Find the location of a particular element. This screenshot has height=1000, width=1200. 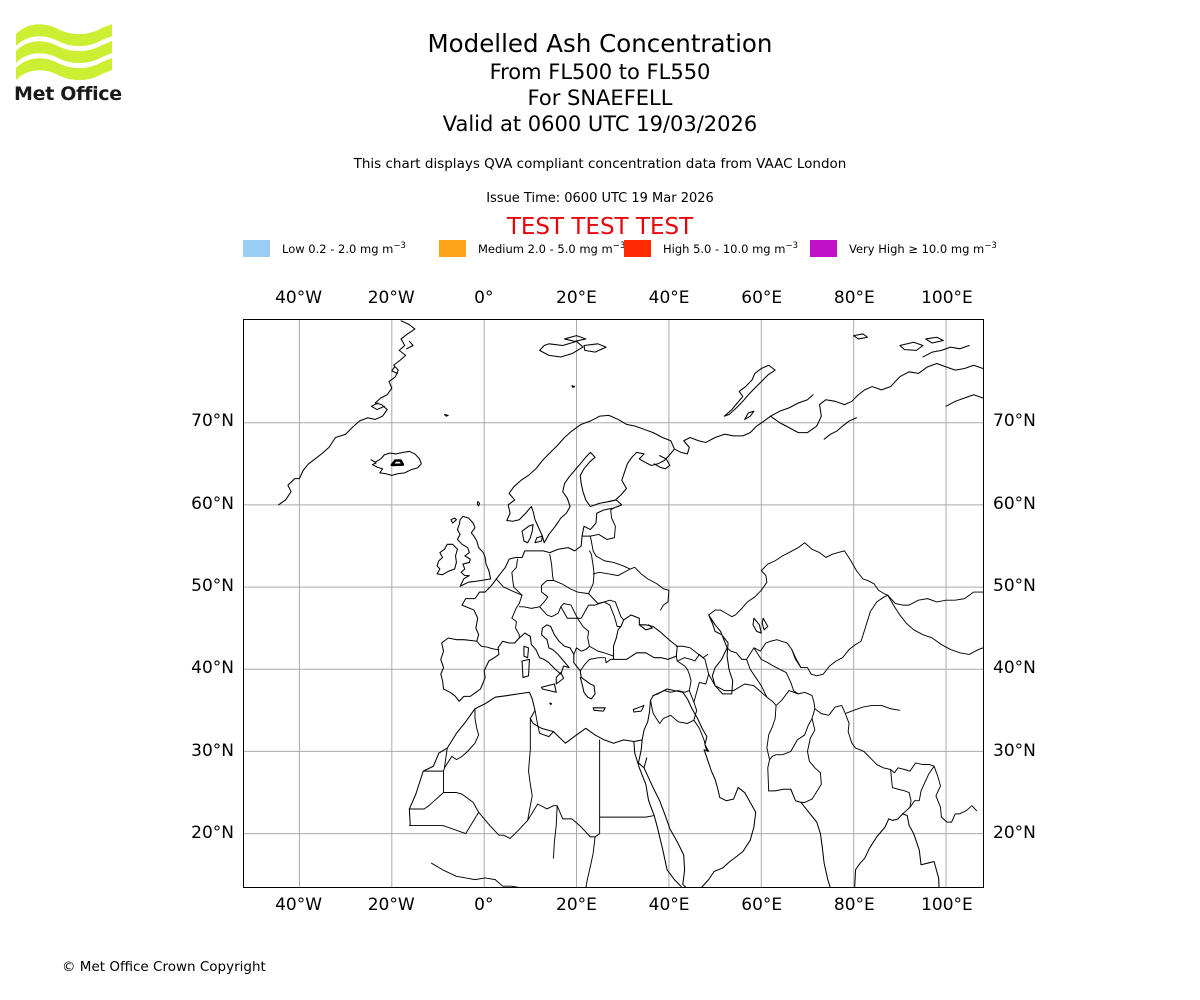

lon-label-top: 20°E is located at coordinates (576, 298).